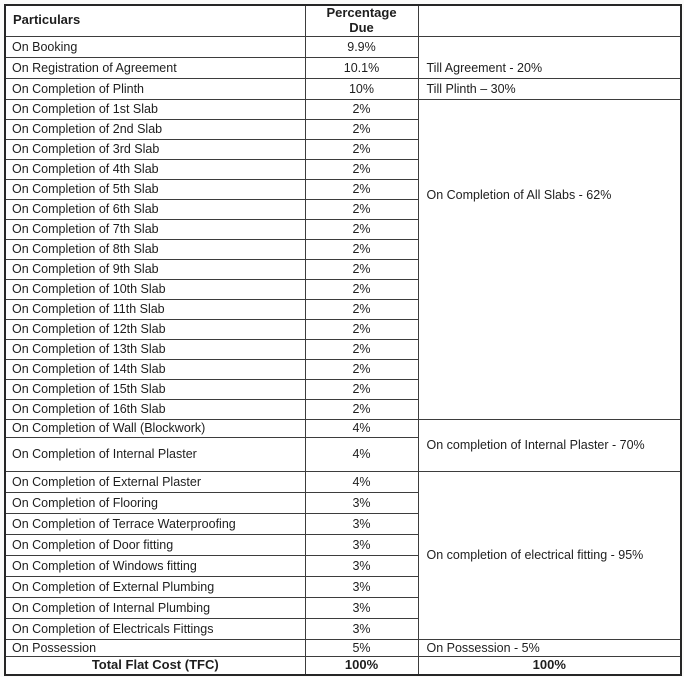 The image size is (684, 677). What do you see at coordinates (361, 647) in the screenshot?
I see `percentage-cell: 5%` at bounding box center [361, 647].